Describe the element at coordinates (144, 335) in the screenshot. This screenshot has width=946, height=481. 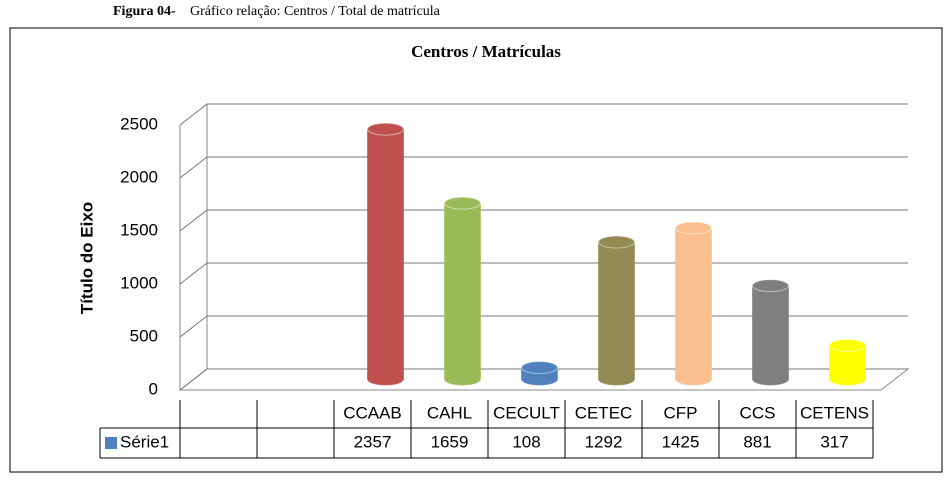
I see `y-tick-label: 500` at that location.